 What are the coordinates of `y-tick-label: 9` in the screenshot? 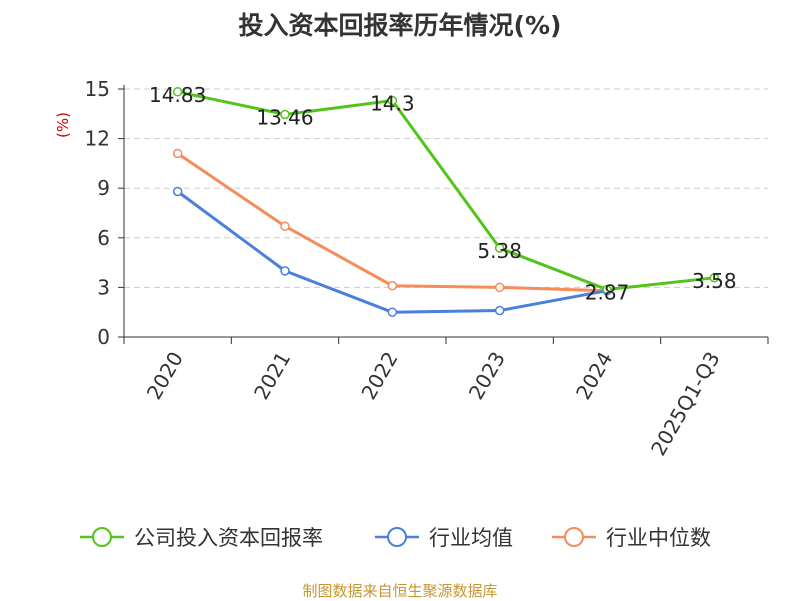 It's located at (103, 188).